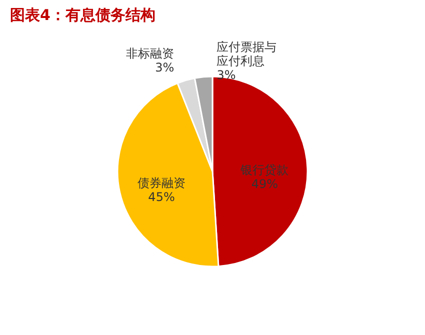 Image resolution: width=425 pixels, height=335 pixels. Describe the element at coordinates (264, 169) in the screenshot. I see `slice-label: 银行贷款` at that location.